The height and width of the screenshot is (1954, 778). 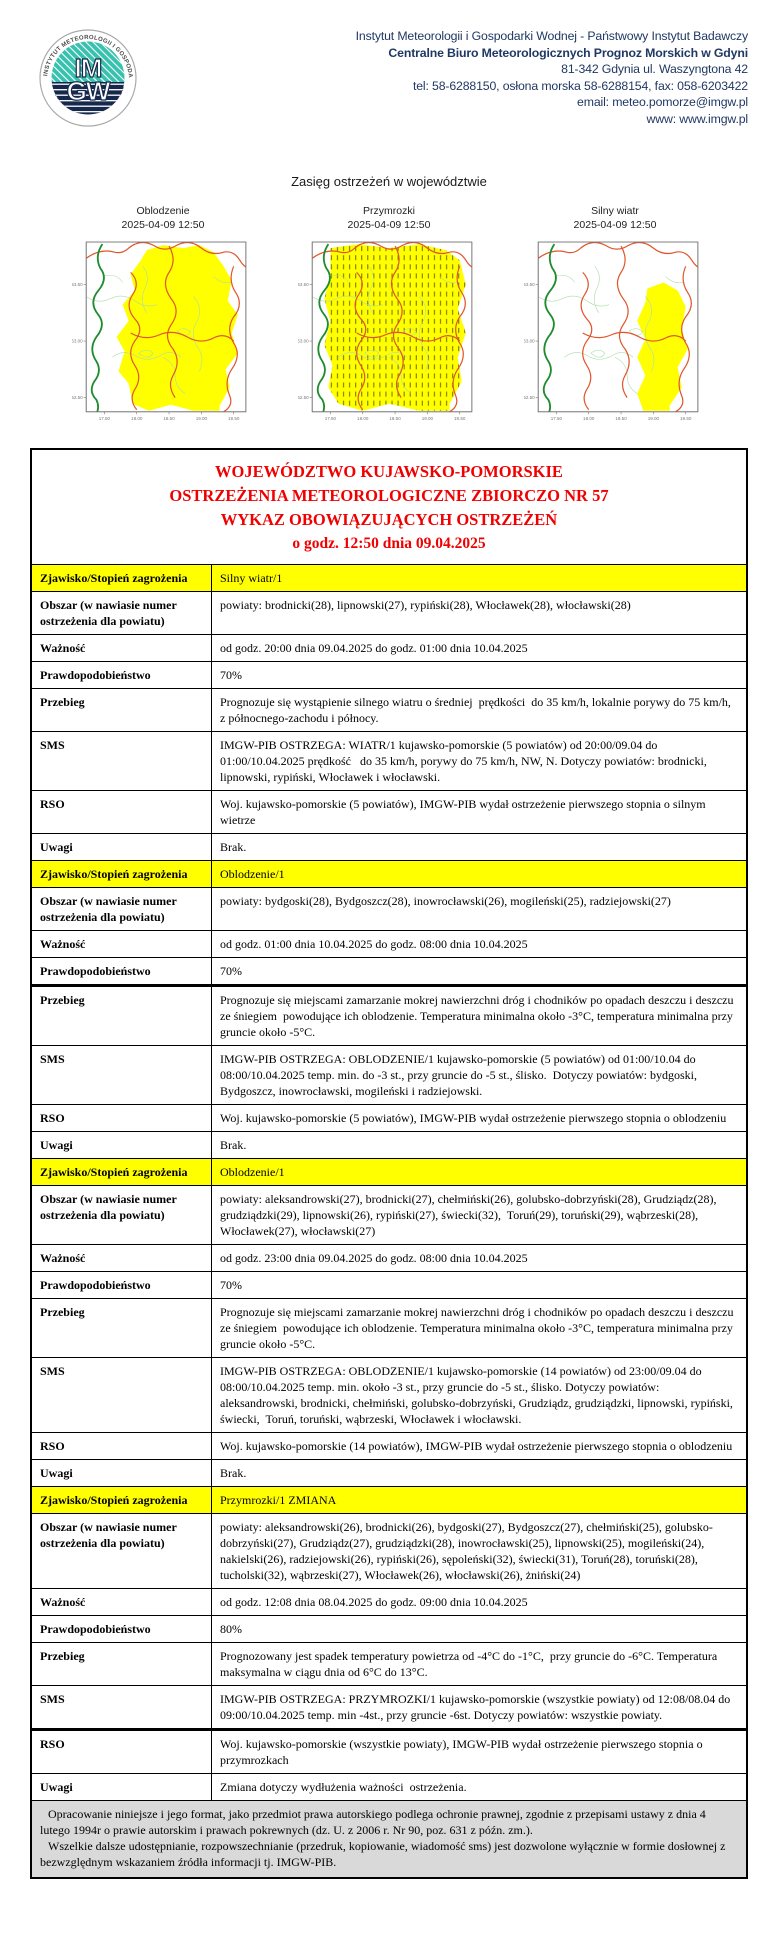 What do you see at coordinates (231, 1285) in the screenshot?
I see `prawdopodobienstwo-value: 70%` at bounding box center [231, 1285].